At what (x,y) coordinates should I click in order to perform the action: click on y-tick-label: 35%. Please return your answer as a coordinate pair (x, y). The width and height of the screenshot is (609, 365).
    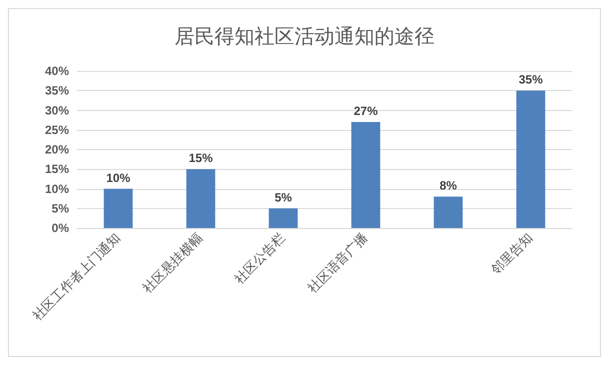
    Looking at the image, I should click on (57, 91).